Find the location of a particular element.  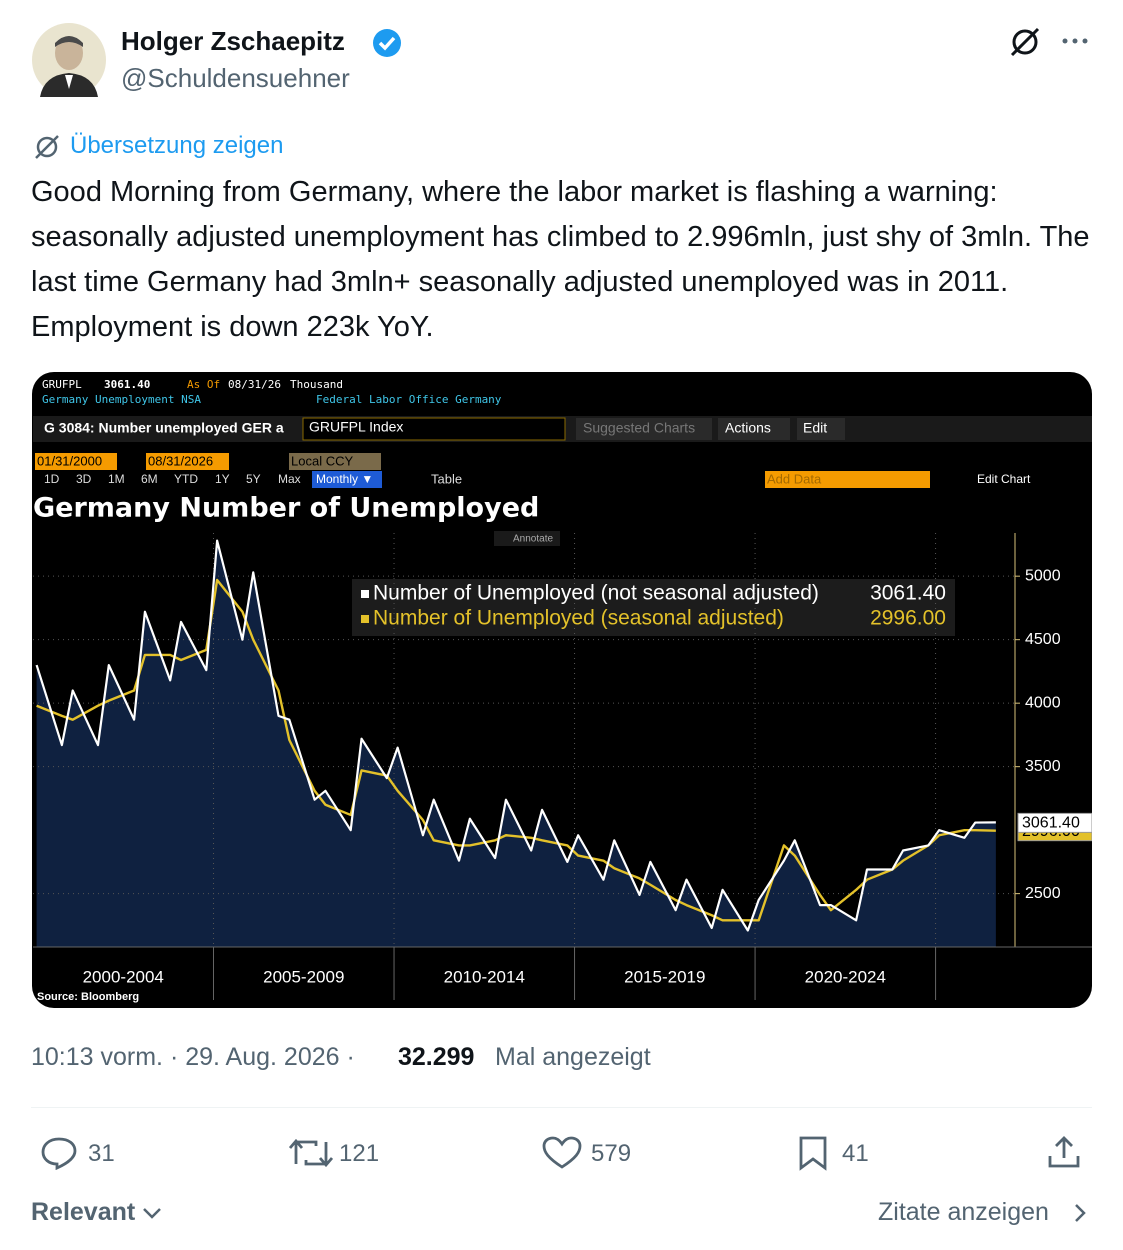

table-button: Table is located at coordinates (446, 478).